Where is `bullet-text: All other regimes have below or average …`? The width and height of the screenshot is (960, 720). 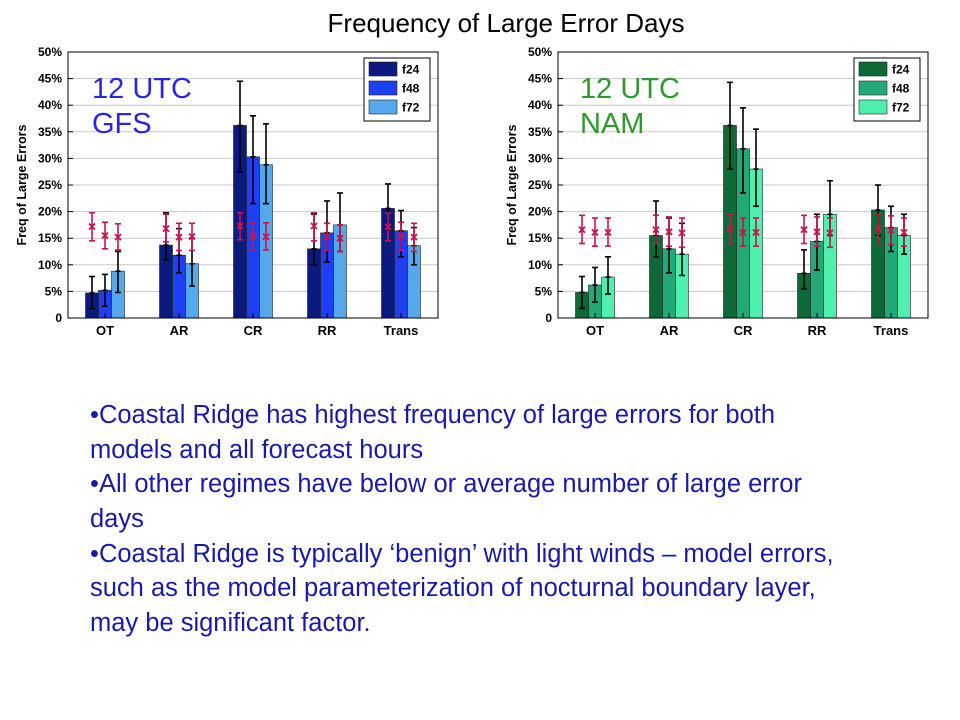
bullet-text: All other regimes have below or average … is located at coordinates (446, 502).